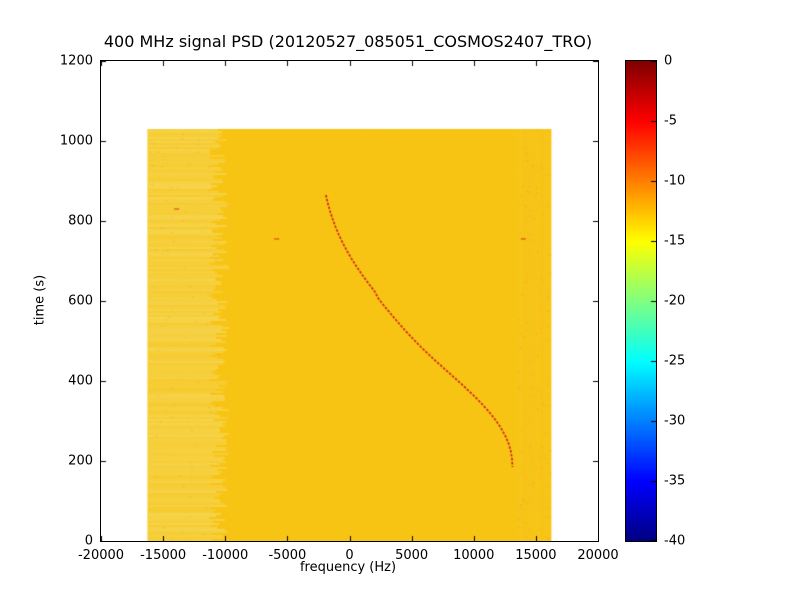 This screenshot has width=800, height=600. What do you see at coordinates (76, 141) in the screenshot?
I see `y-tick-label: 1000` at bounding box center [76, 141].